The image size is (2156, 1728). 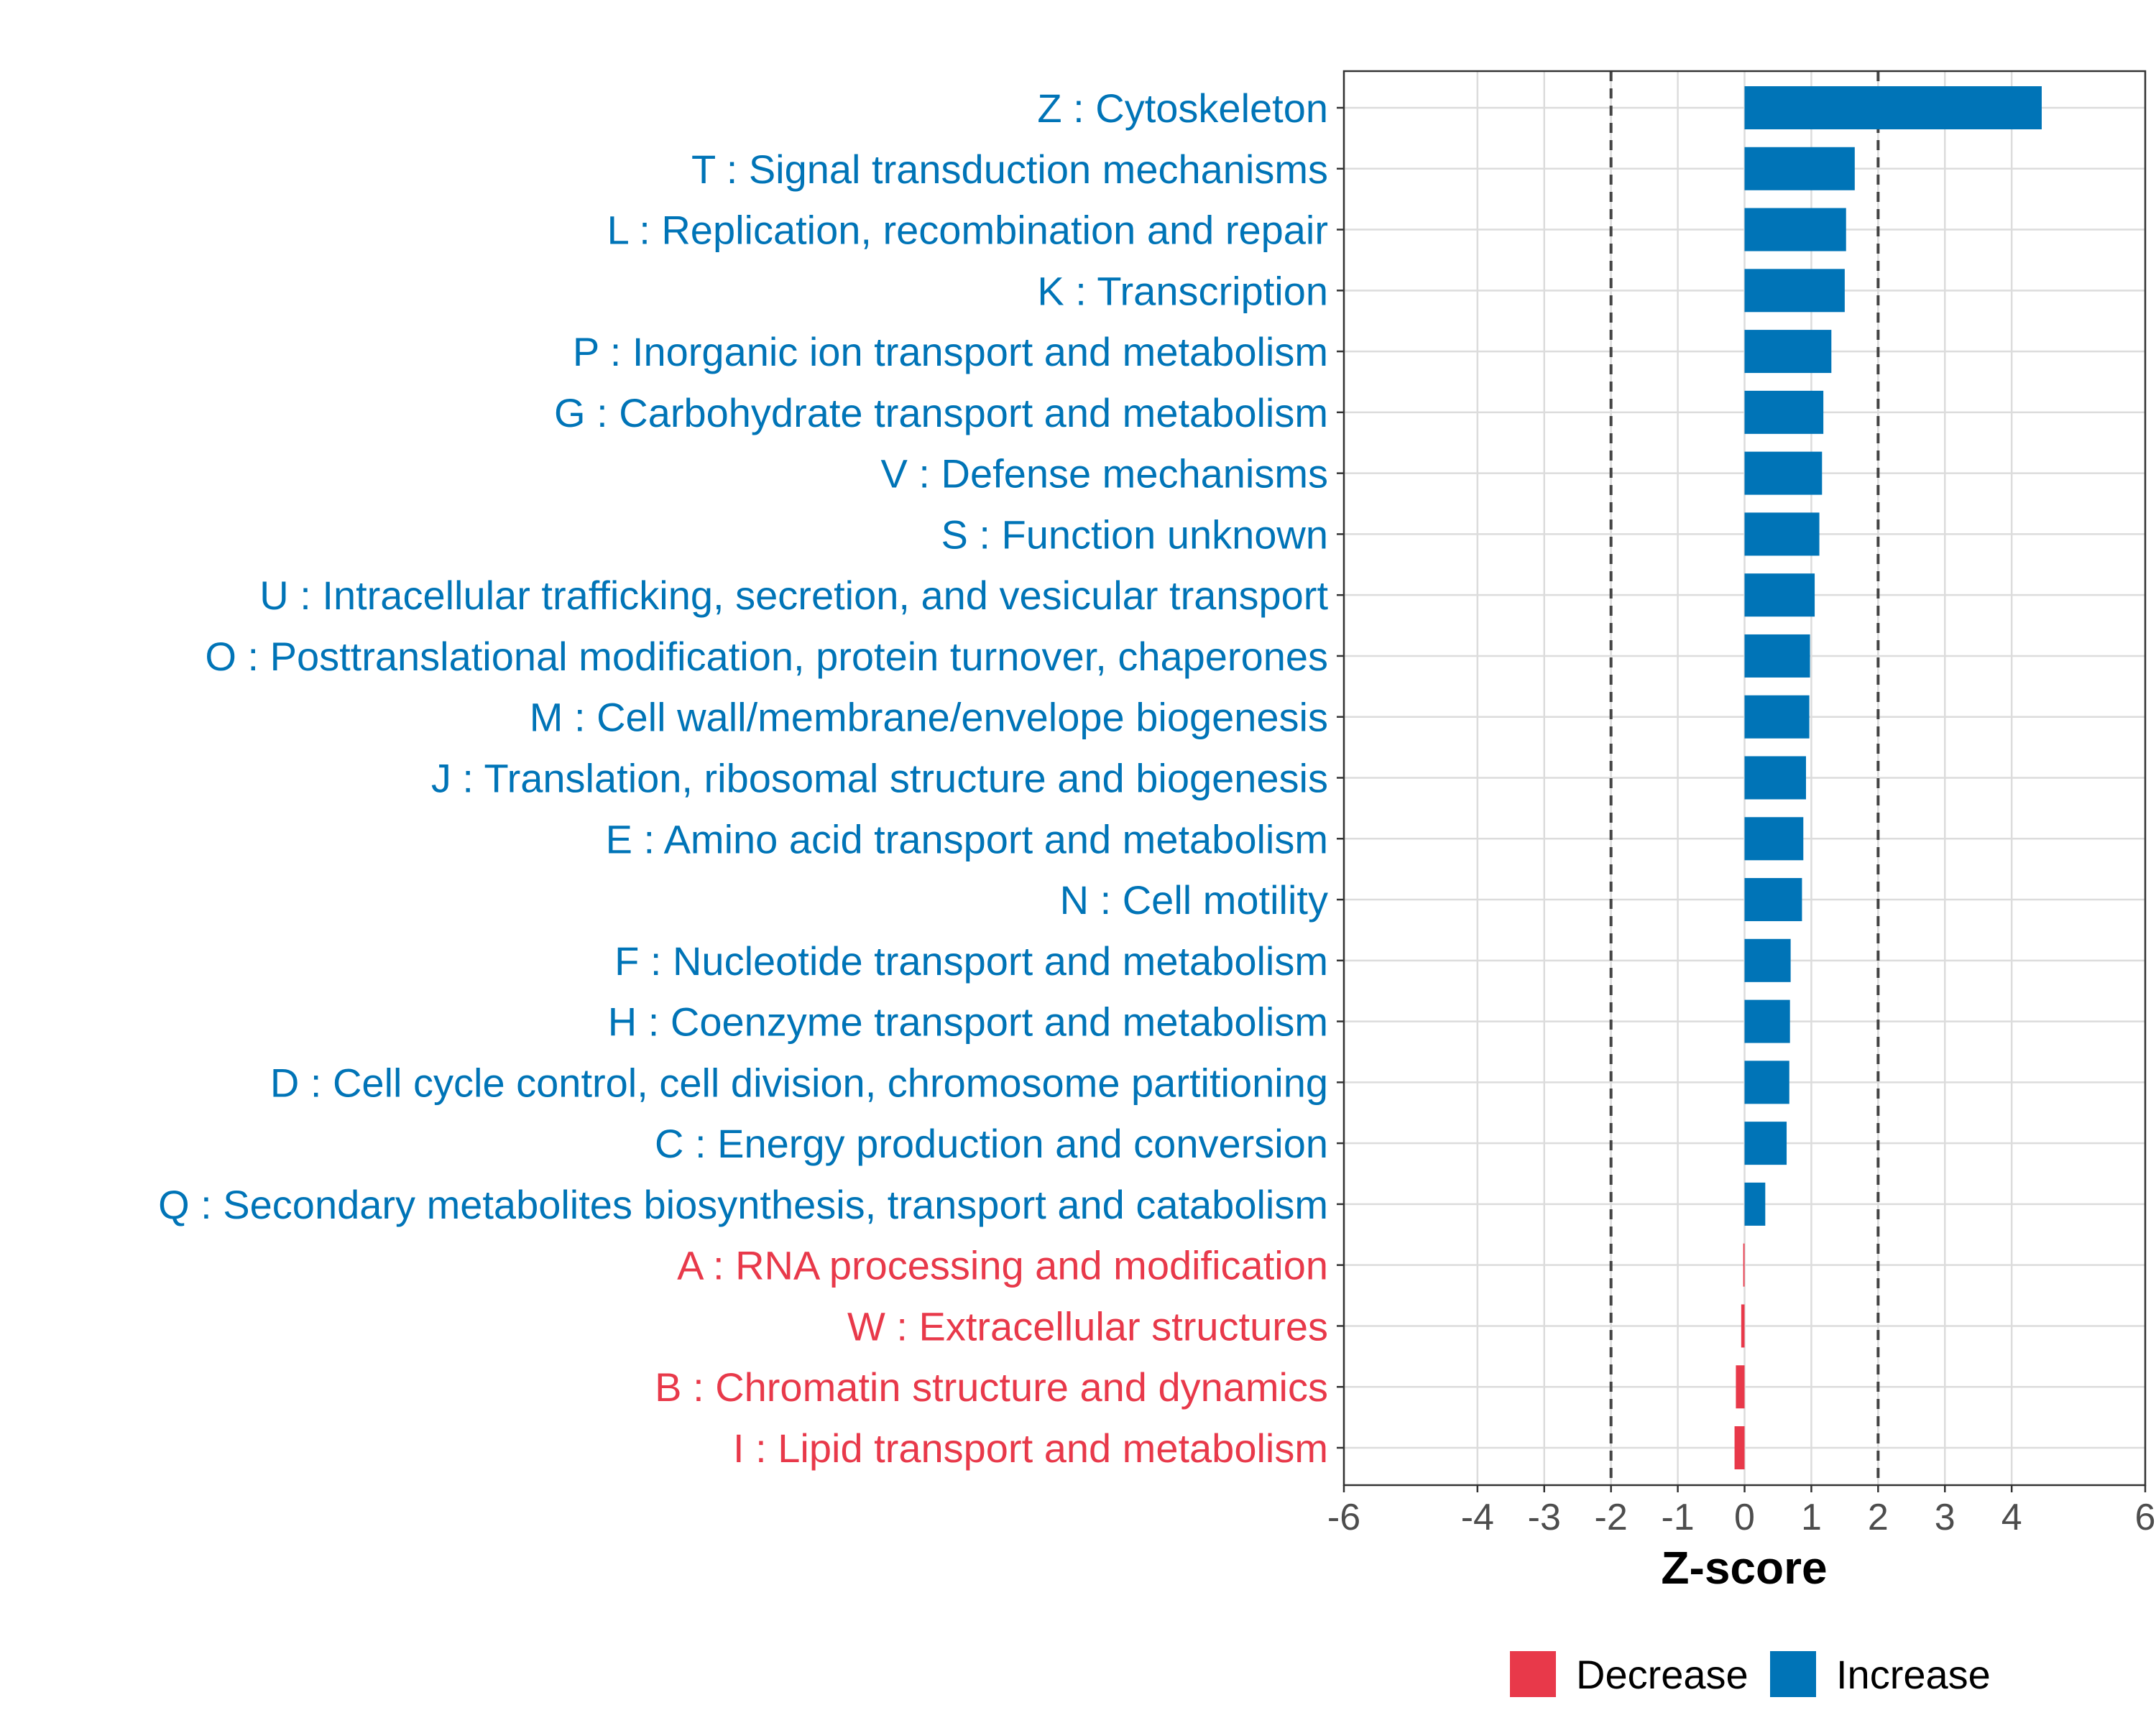 What do you see at coordinates (1182, 290) in the screenshot?
I see `category-label: K : Transcription` at bounding box center [1182, 290].